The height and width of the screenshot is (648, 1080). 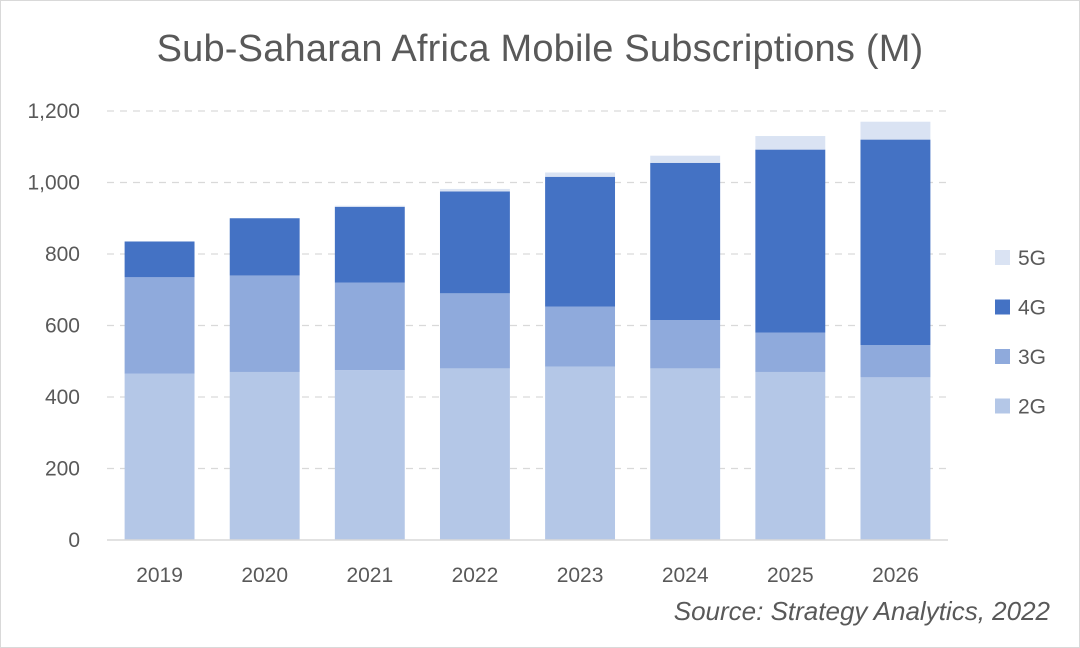 What do you see at coordinates (474, 331) in the screenshot?
I see `bar-segment-3g-2022` at bounding box center [474, 331].